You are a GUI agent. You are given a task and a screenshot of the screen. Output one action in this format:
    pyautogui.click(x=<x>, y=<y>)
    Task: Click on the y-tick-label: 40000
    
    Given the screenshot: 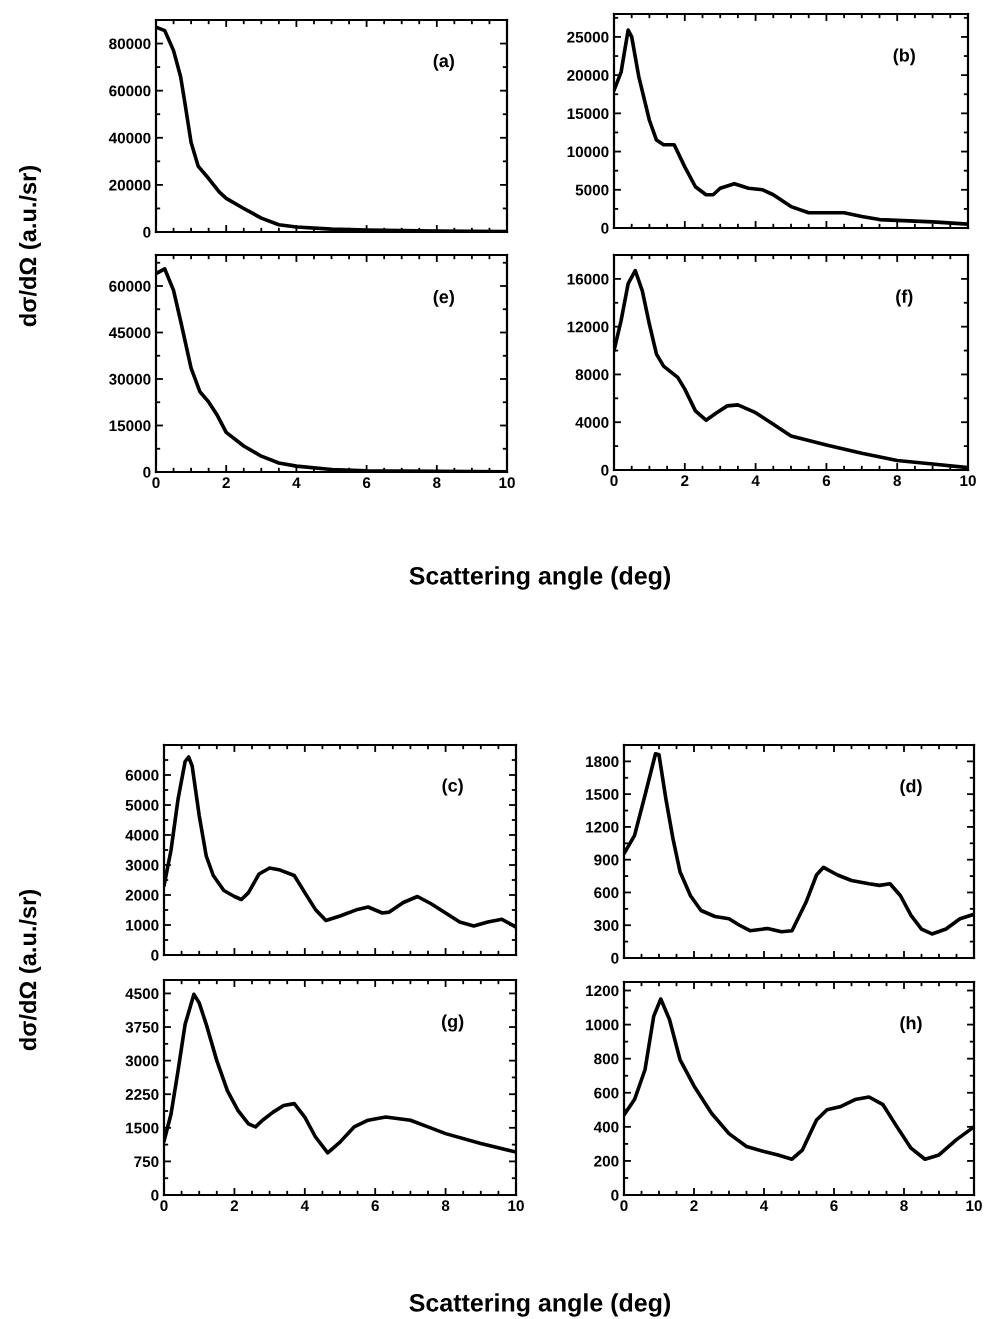 What is the action you would take?
    pyautogui.click(x=129, y=138)
    